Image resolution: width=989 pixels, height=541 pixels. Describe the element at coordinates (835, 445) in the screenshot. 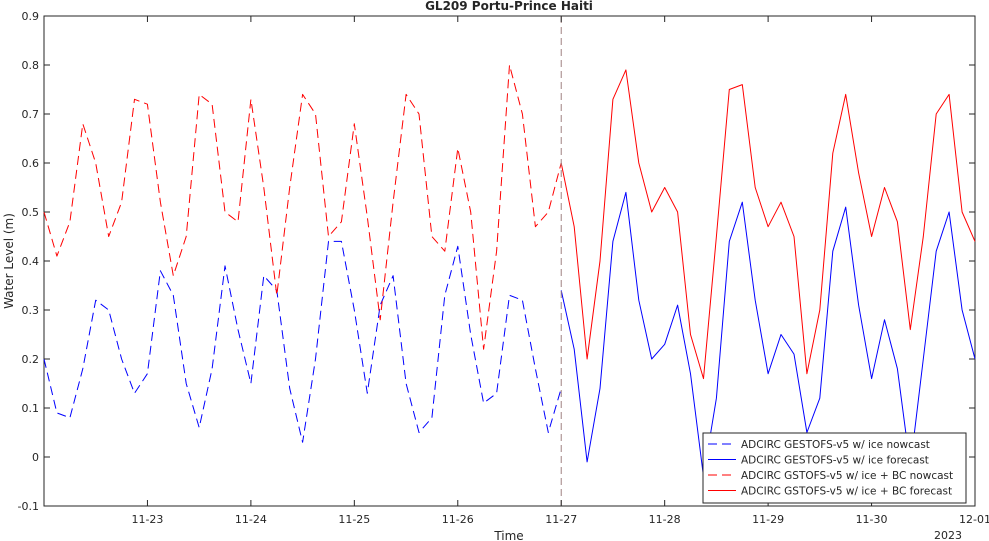

I see `legend-entry: ADCIRC GESTOFS-v5 w/ ice nowcast` at that location.